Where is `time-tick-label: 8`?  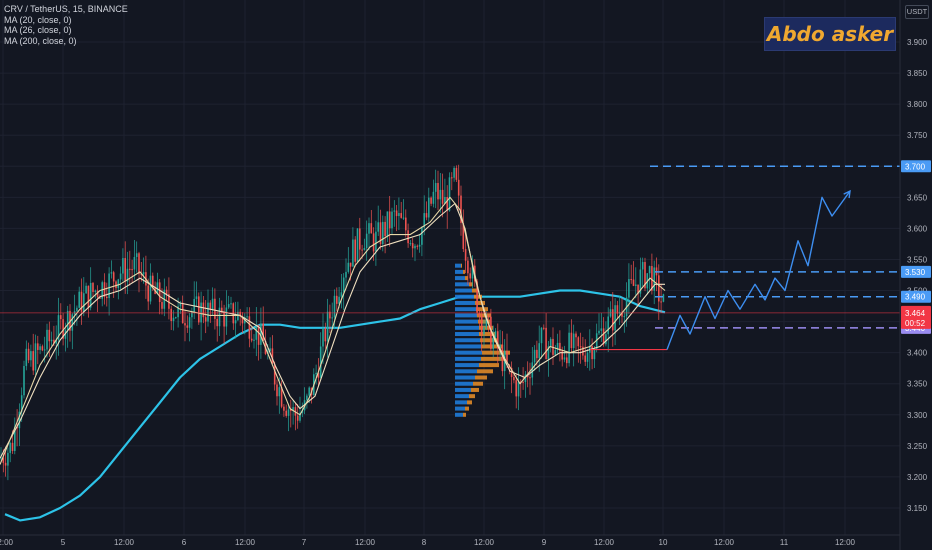
time-tick-label: 8 is located at coordinates (424, 542).